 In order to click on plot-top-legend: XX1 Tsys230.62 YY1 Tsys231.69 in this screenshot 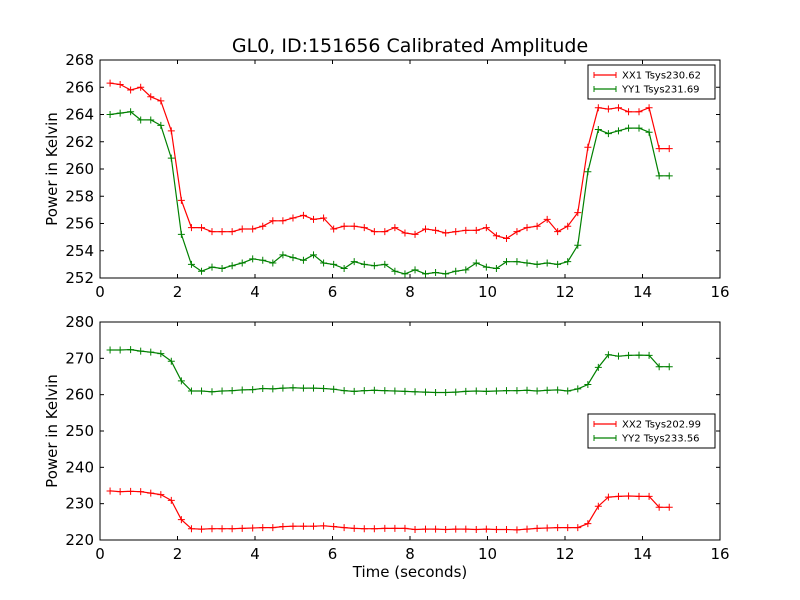, I will do `click(651, 82)`.